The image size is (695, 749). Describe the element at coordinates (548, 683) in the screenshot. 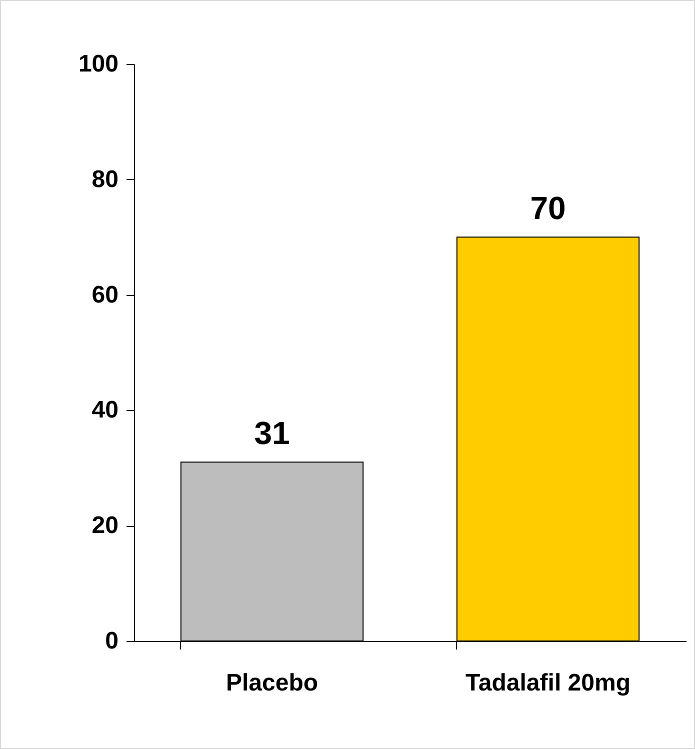

I see `x-tick-label: Tadalafil 20mg` at that location.